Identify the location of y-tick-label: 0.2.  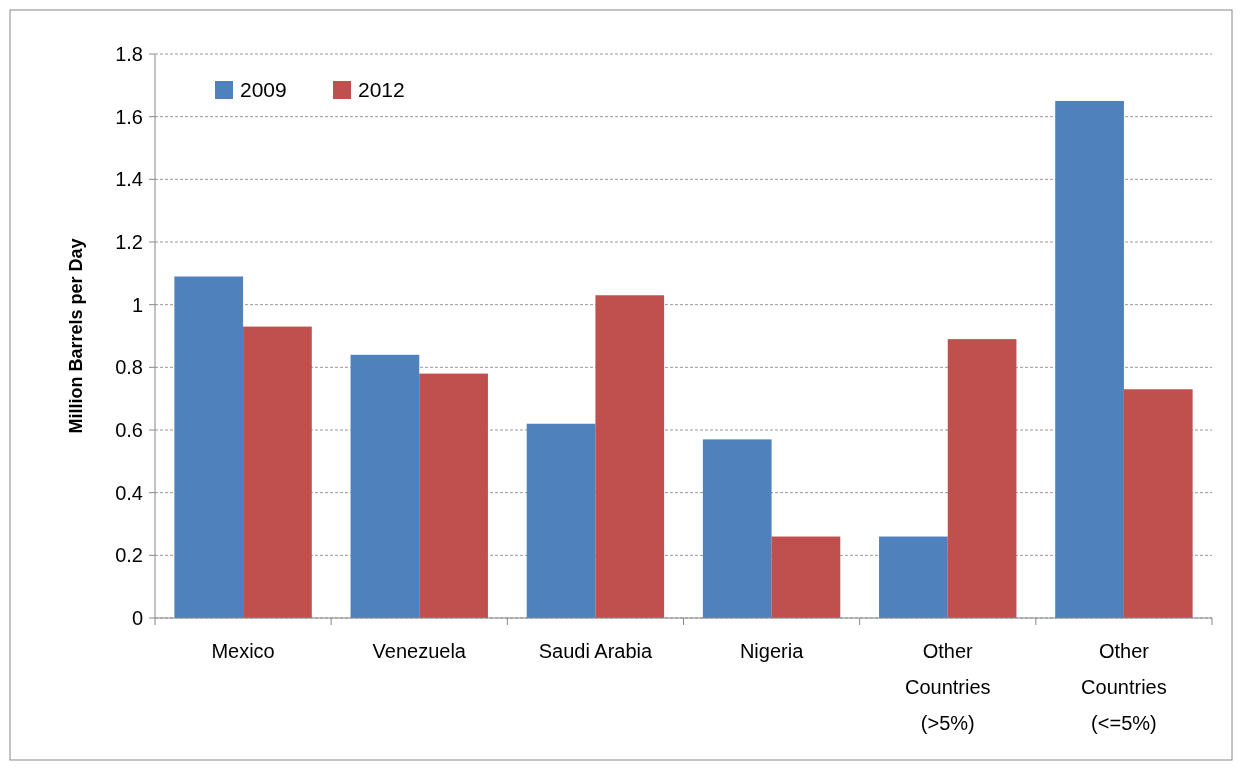
(129, 555).